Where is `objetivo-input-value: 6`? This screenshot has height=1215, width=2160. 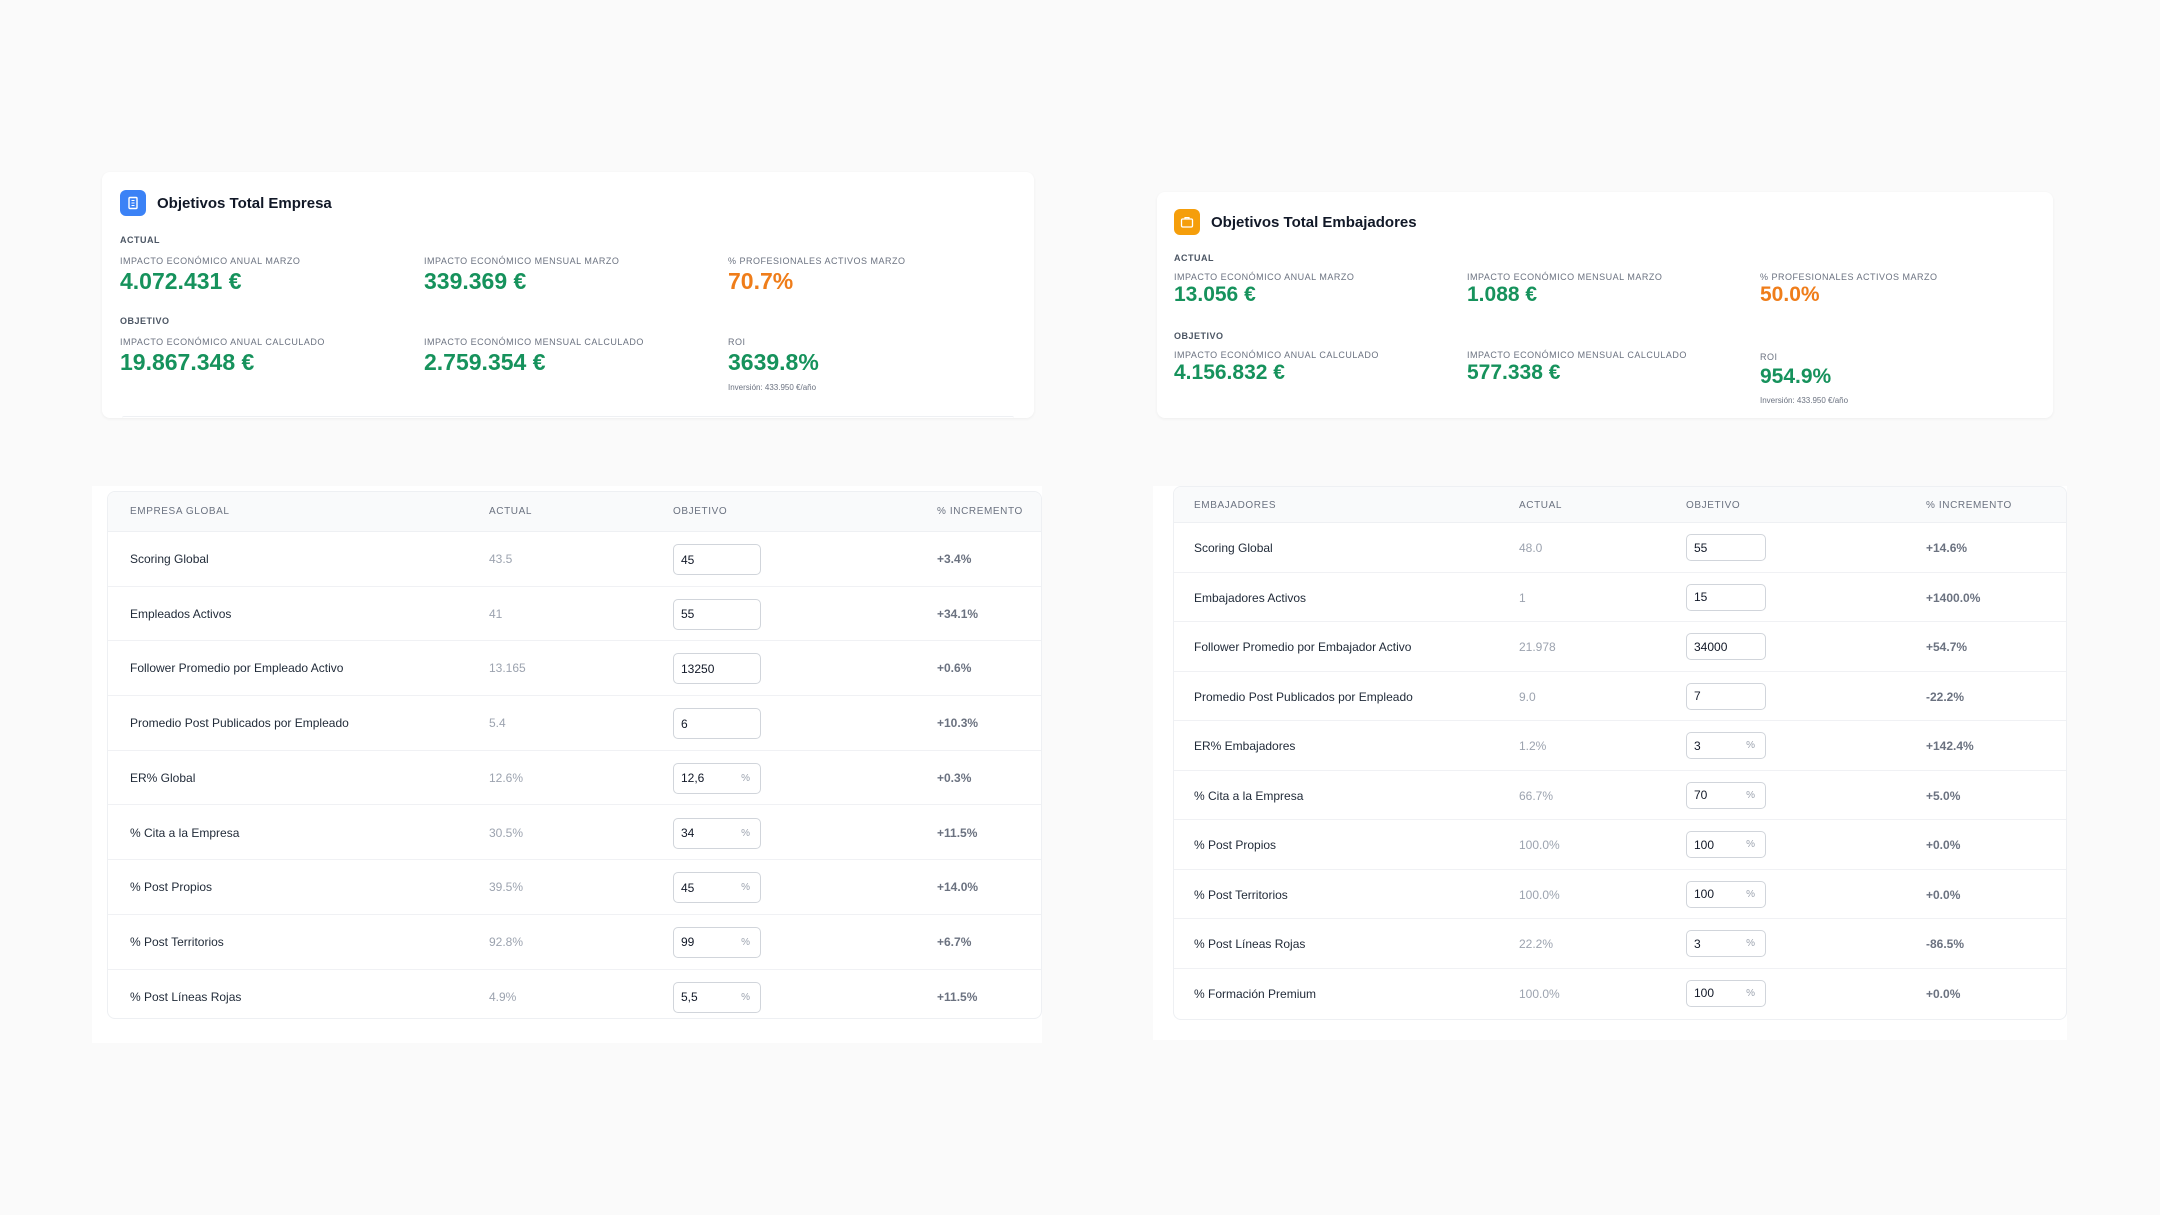
objetivo-input-value: 6 is located at coordinates (684, 723).